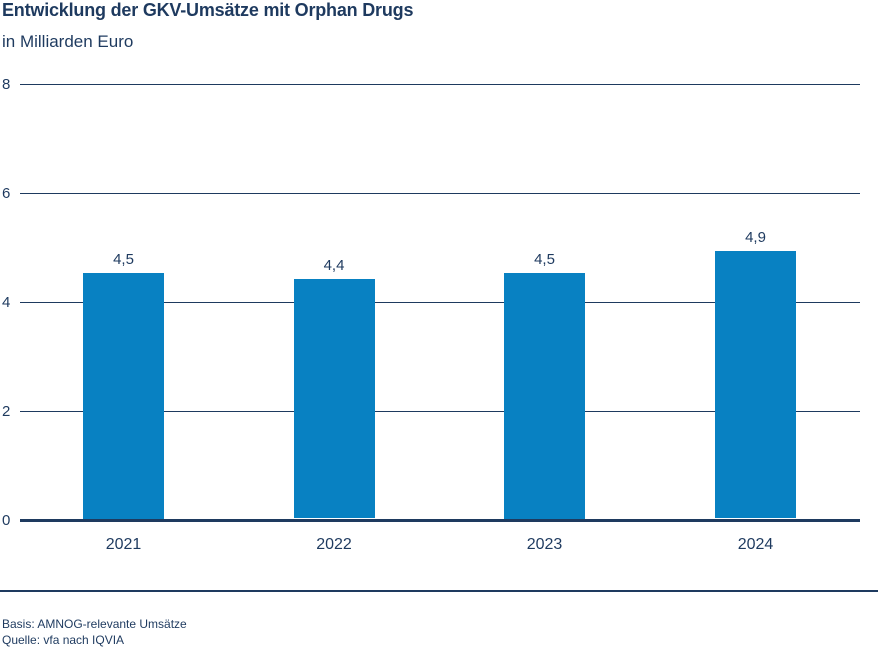  Describe the element at coordinates (544, 544) in the screenshot. I see `x-tick-label-2023: 2023` at that location.